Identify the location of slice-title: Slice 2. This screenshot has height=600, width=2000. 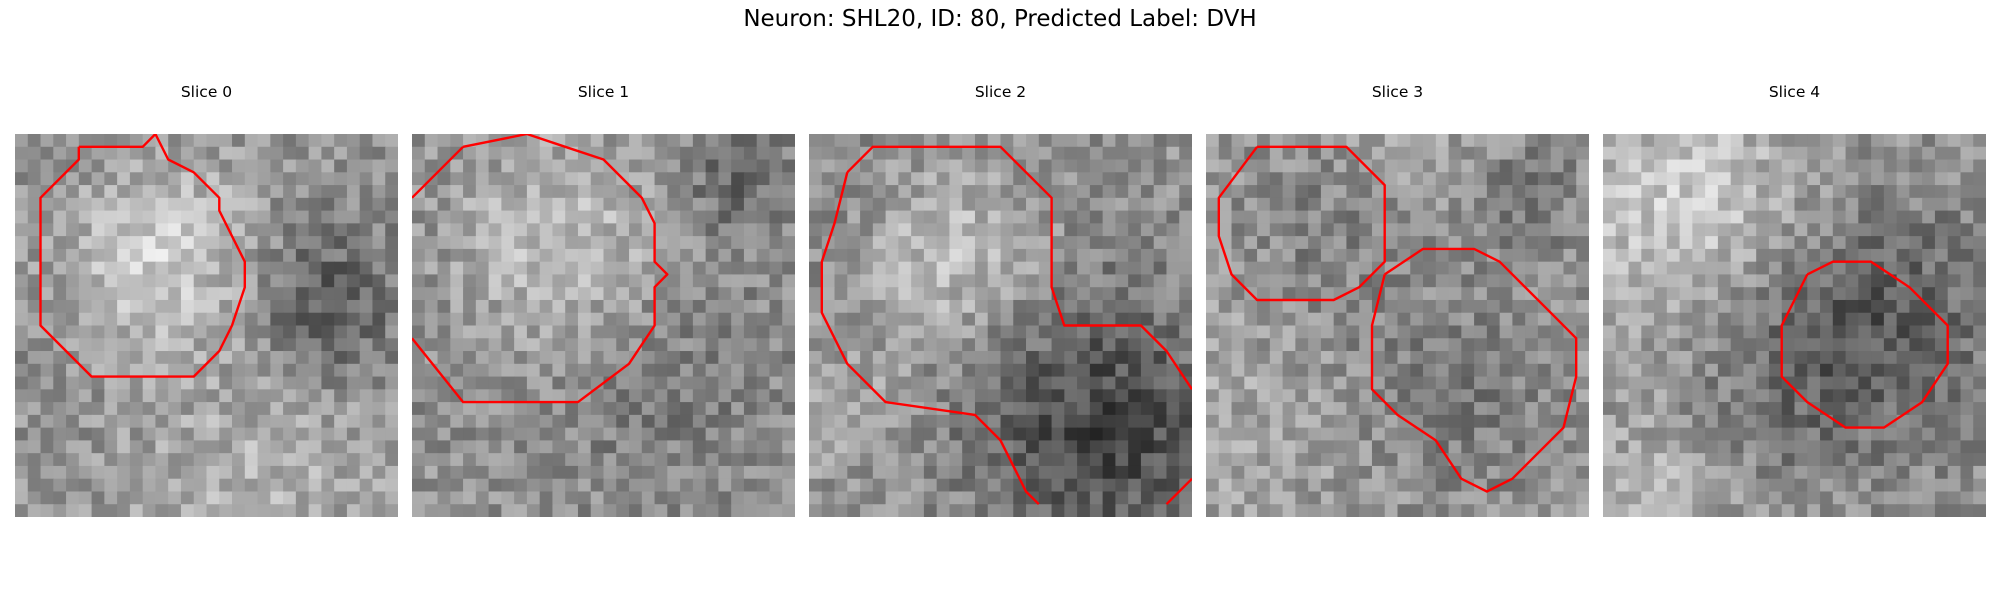
(1000, 92).